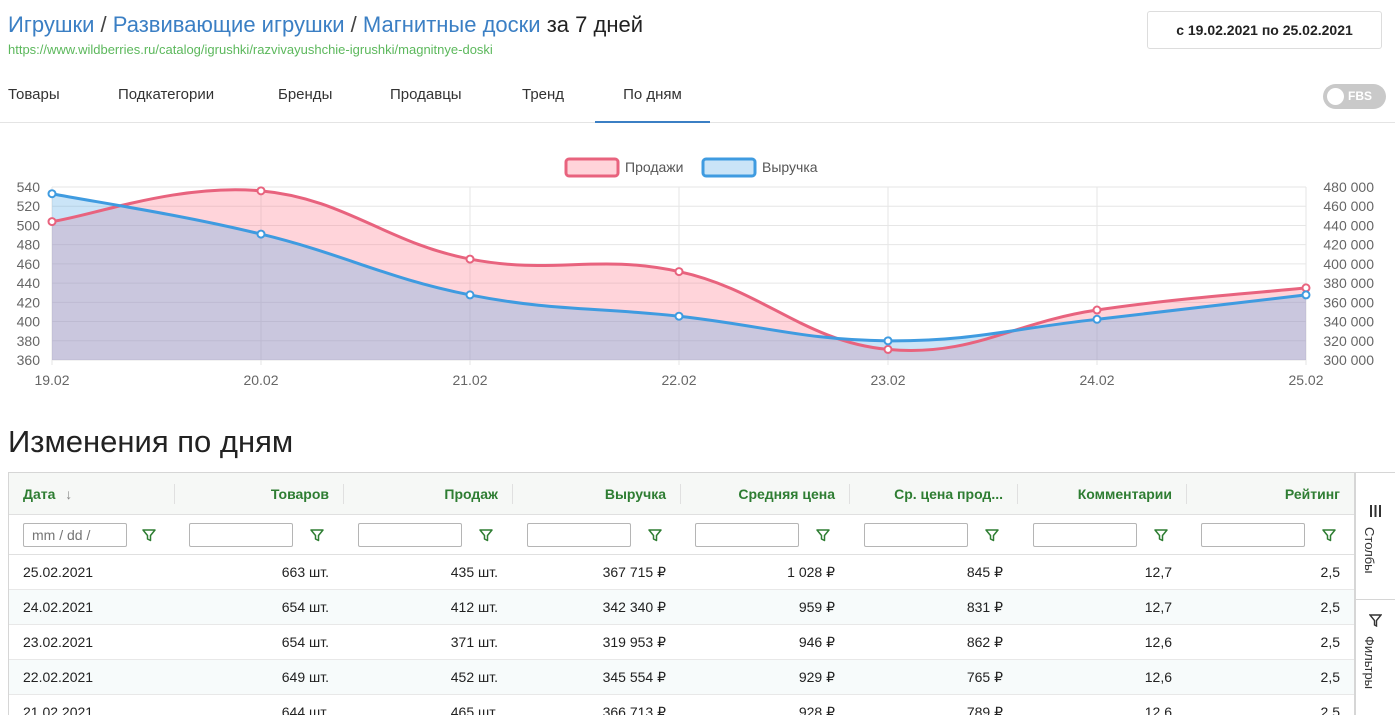 This screenshot has height=715, width=1395. What do you see at coordinates (634, 607) in the screenshot?
I see `cell-revenue: 342 340 ₽` at bounding box center [634, 607].